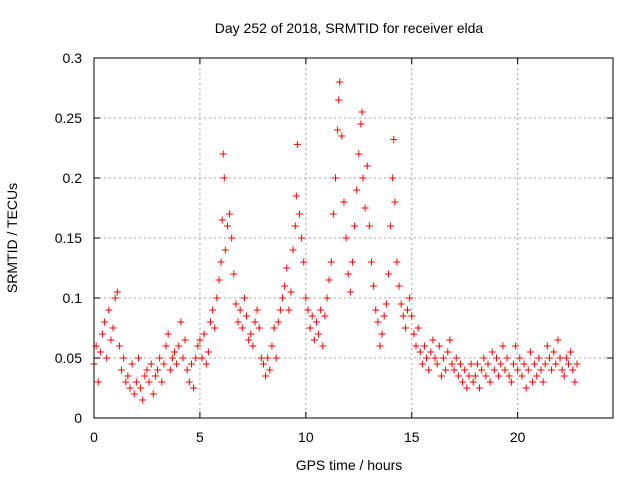 The height and width of the screenshot is (480, 640). I want to click on y-tick-label: 0.15, so click(68, 238).